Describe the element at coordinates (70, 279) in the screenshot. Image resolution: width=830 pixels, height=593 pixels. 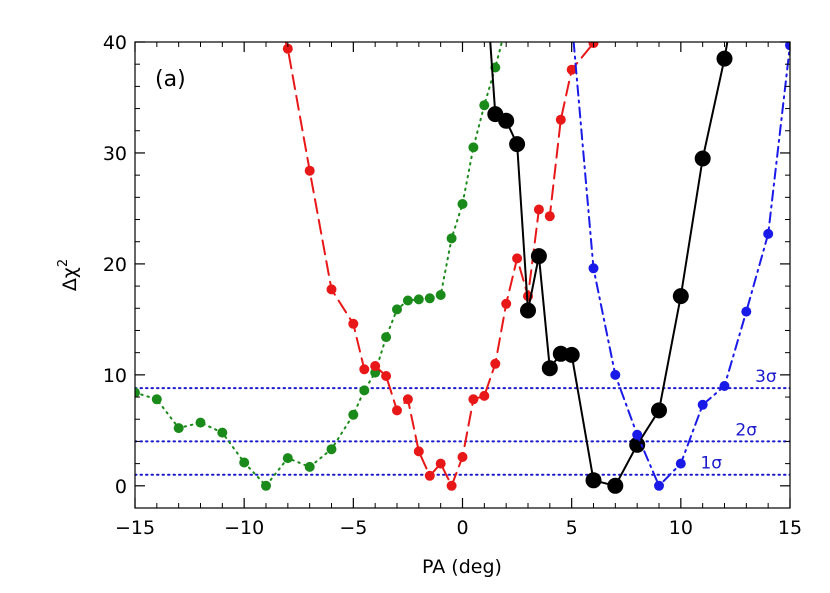
I see `y-axis-label-base: Δχ` at that location.